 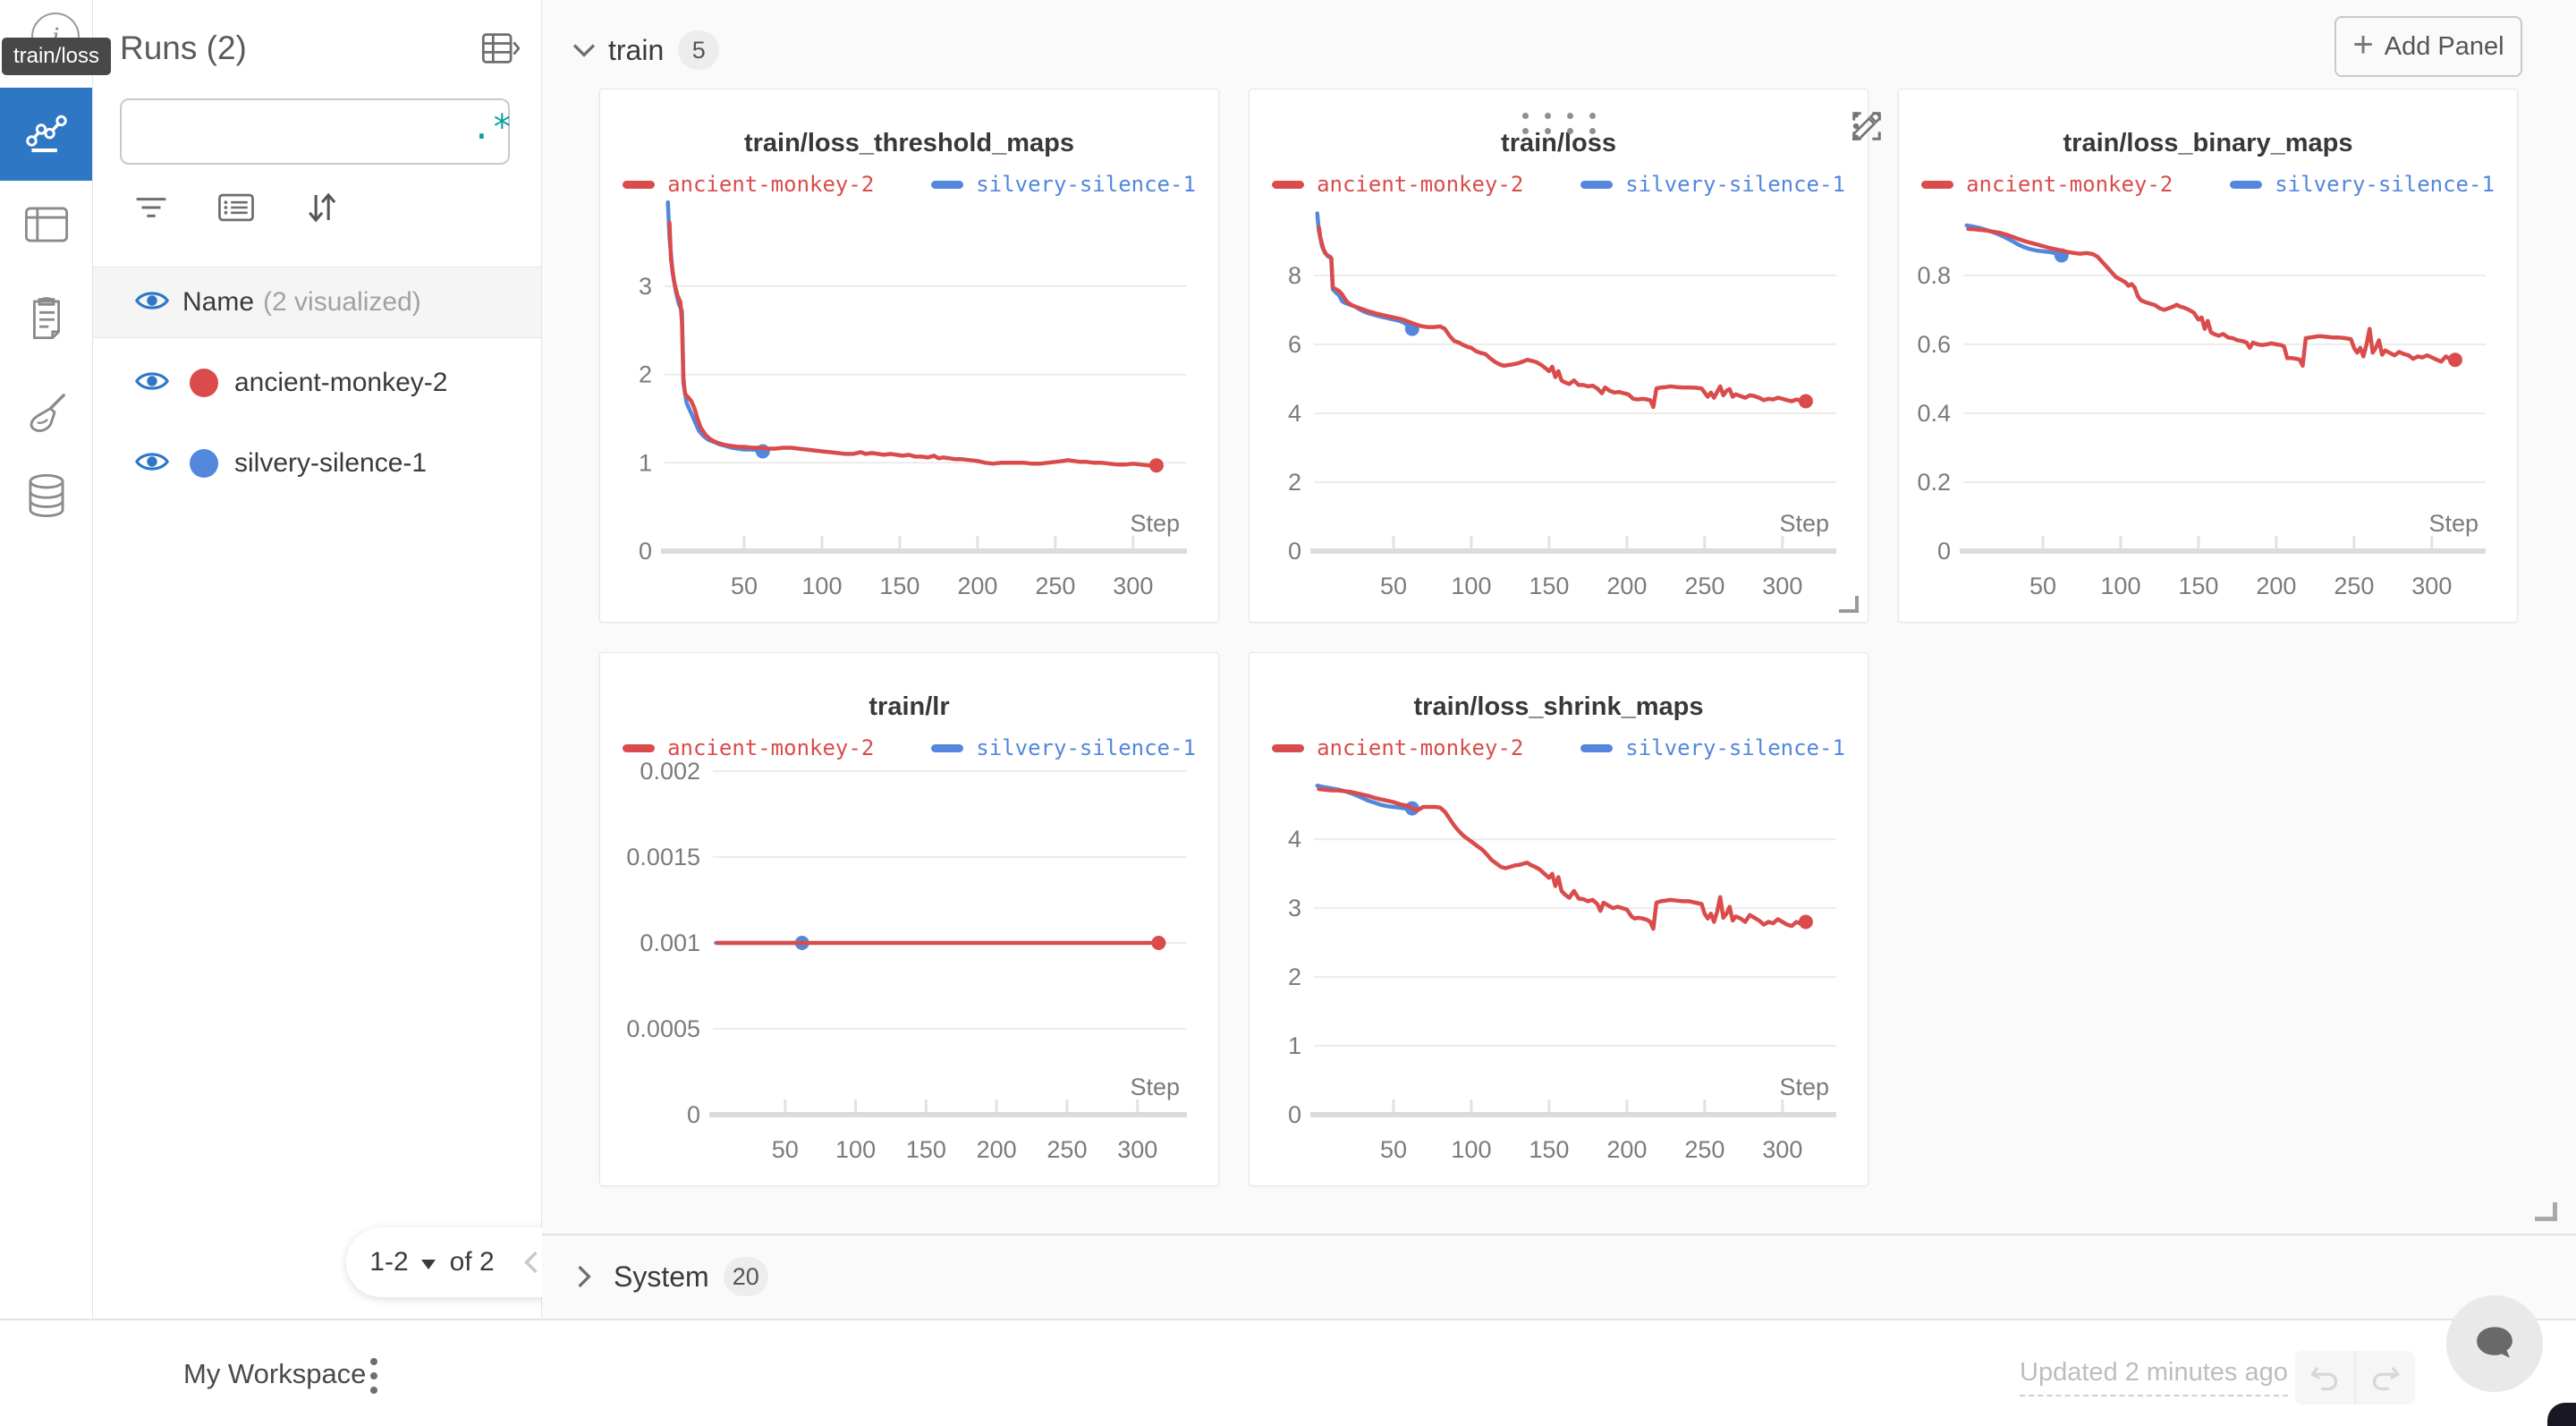 I want to click on y-tick-label: 0.0015, so click(x=663, y=857).